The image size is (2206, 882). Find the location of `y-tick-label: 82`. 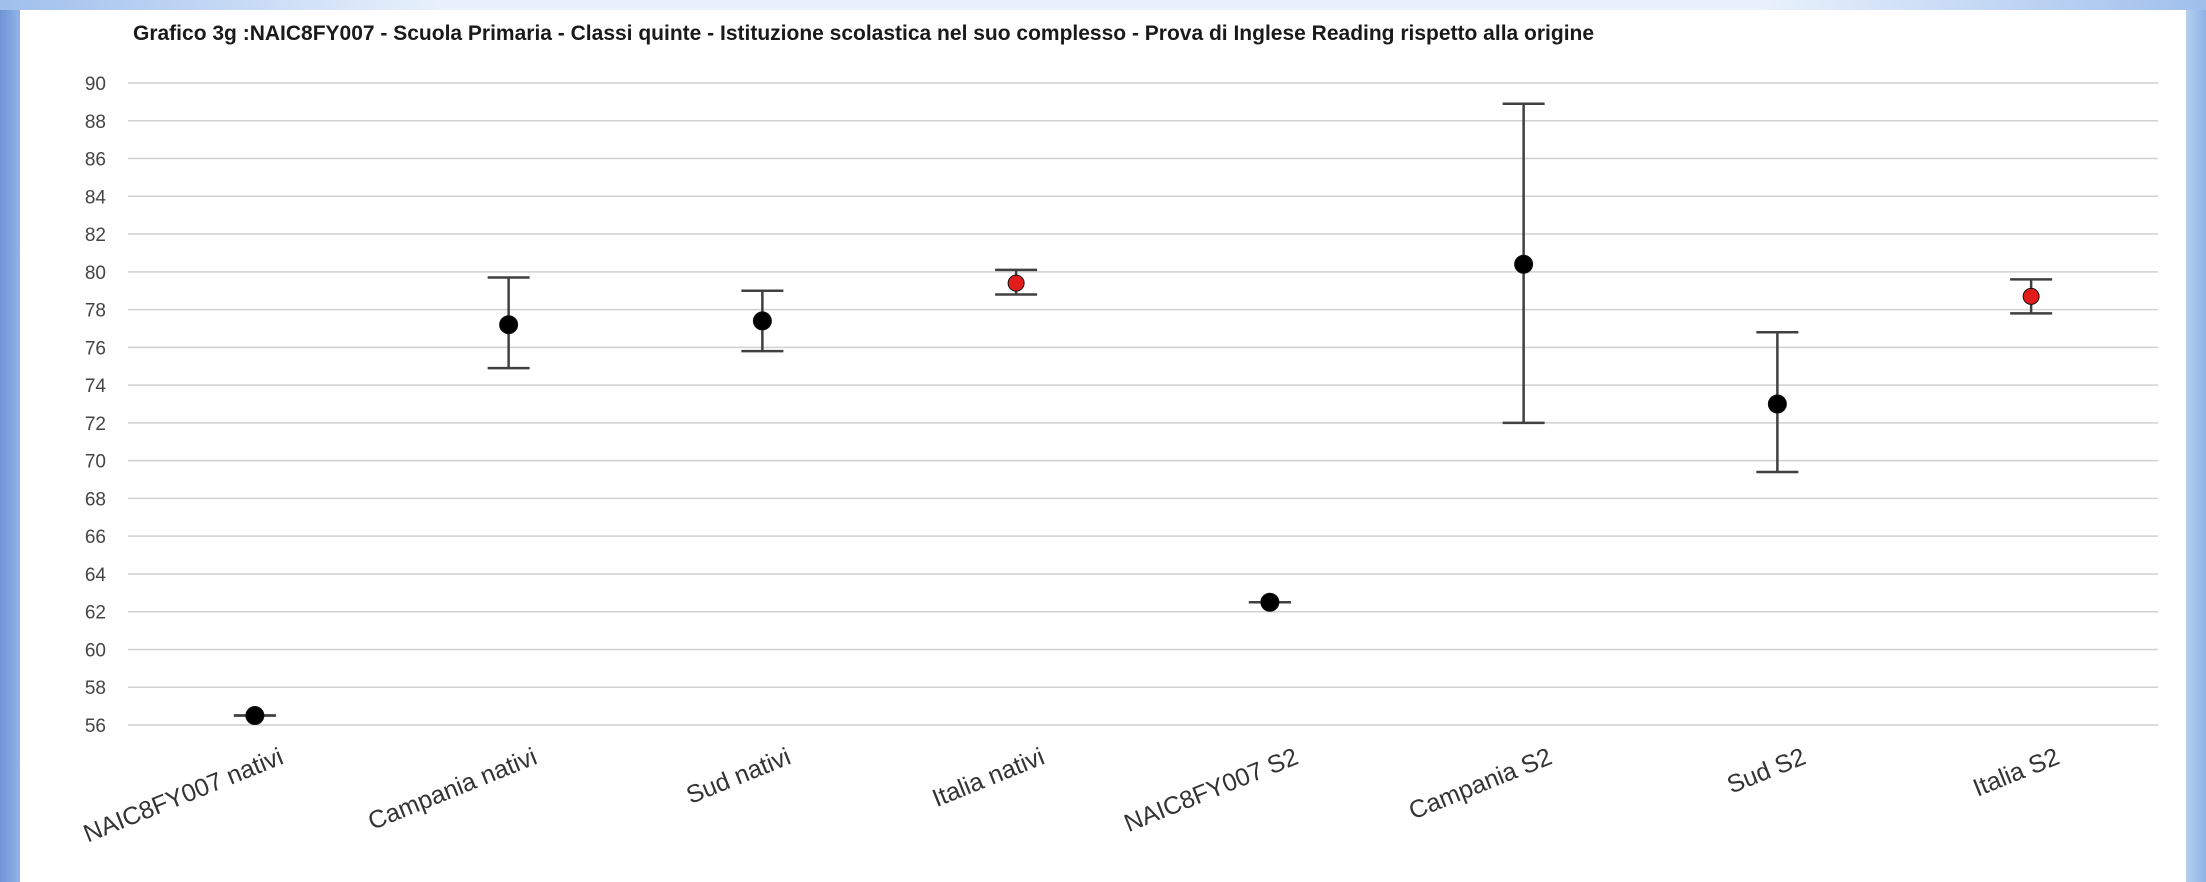

y-tick-label: 82 is located at coordinates (95, 235).